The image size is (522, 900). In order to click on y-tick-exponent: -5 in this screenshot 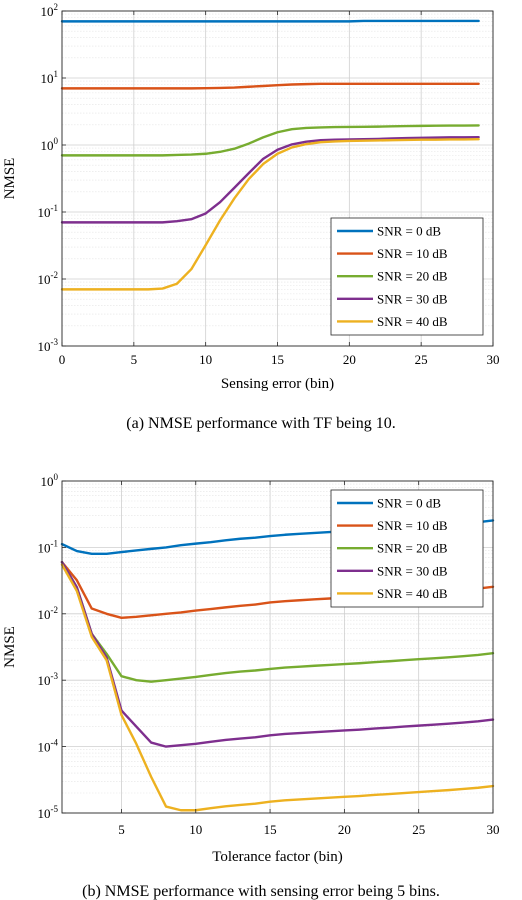, I will do `click(55, 809)`.